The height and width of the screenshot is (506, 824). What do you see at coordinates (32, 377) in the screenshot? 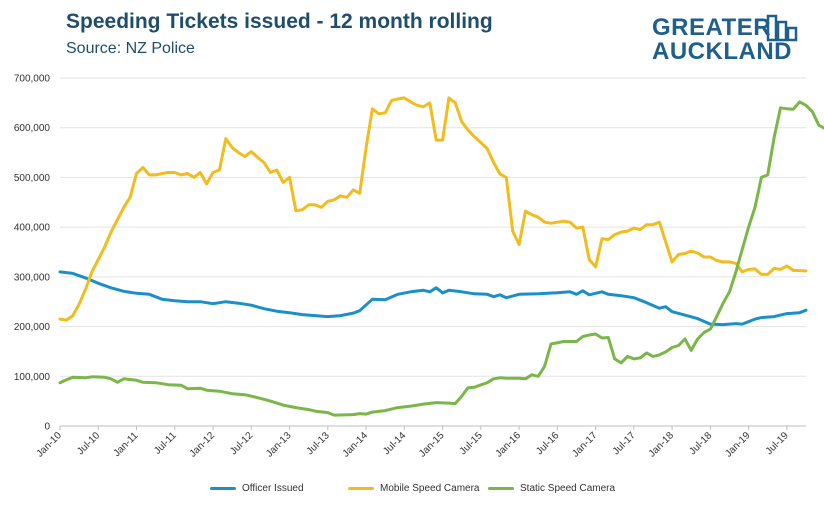
I see `y-tick-label: 100,000` at bounding box center [32, 377].